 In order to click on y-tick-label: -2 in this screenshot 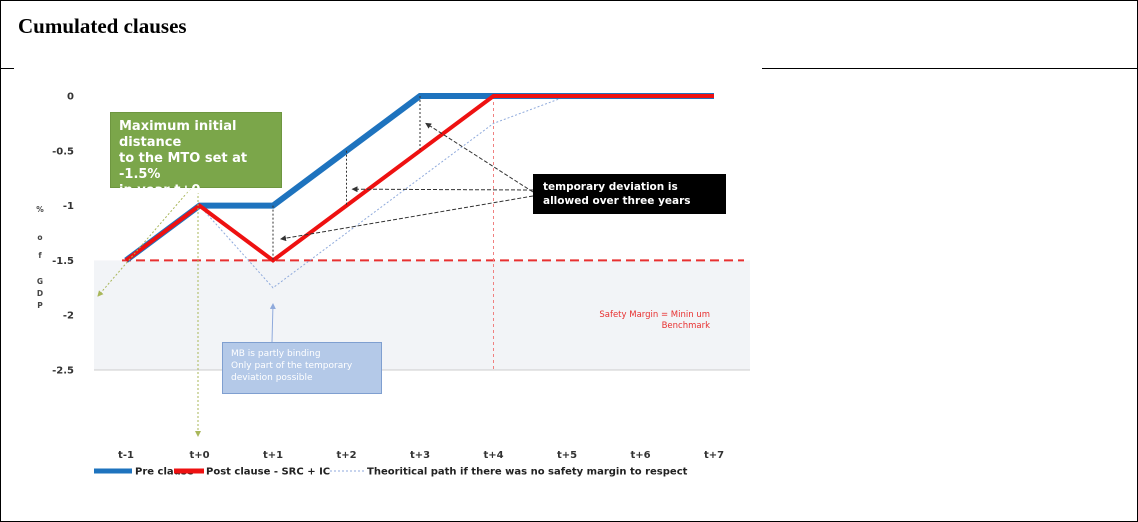, I will do `click(68, 316)`.